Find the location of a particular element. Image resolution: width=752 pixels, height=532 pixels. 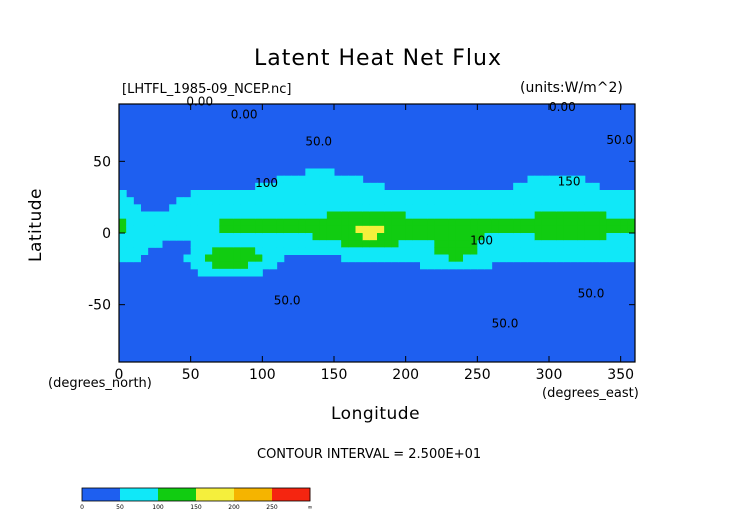

x-unit-label: (degrees_east) is located at coordinates (590, 393).